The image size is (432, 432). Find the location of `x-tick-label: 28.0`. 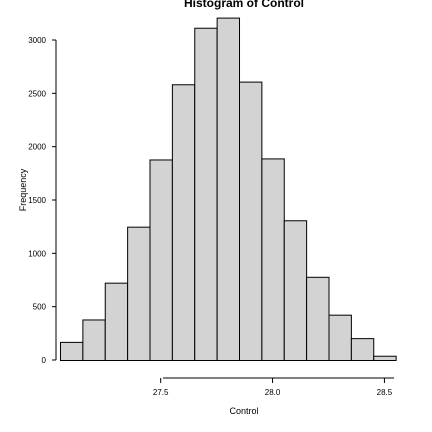

x-tick-label: 28.0 is located at coordinates (273, 392).